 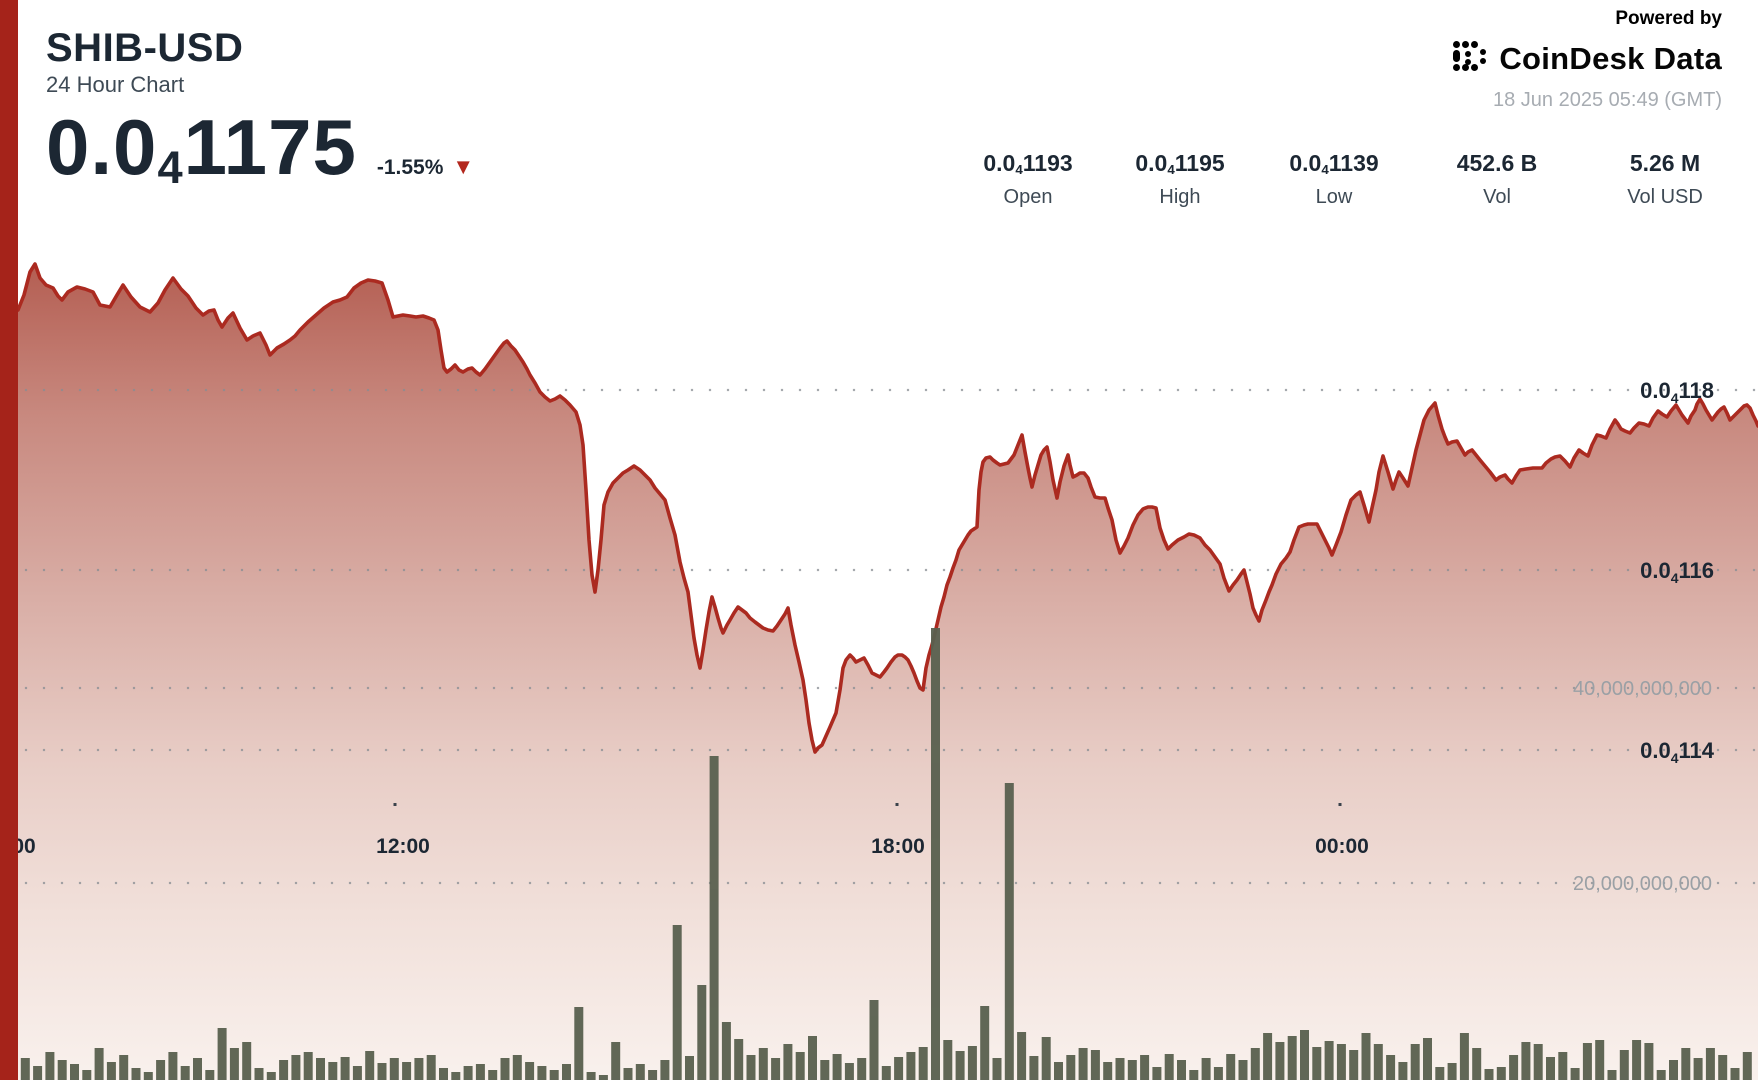 I want to click on stat-open-value: 0.041193, so click(x=1028, y=163).